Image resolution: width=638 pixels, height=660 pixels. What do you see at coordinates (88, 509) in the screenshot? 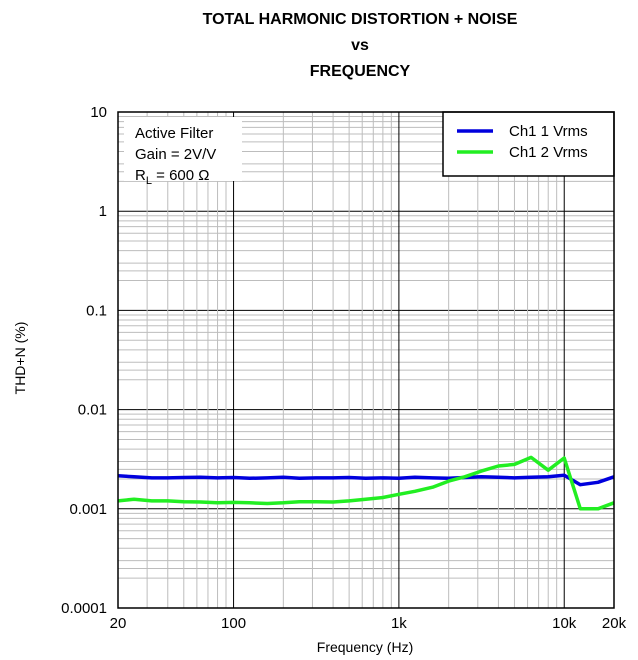
I see `y-tick-label: 0.001` at bounding box center [88, 509].